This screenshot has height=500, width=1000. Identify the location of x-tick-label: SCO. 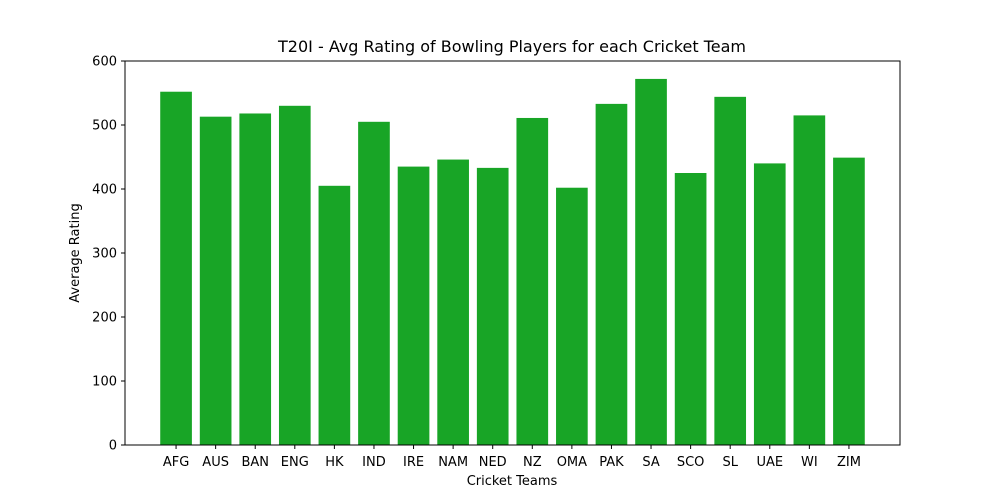
(691, 462).